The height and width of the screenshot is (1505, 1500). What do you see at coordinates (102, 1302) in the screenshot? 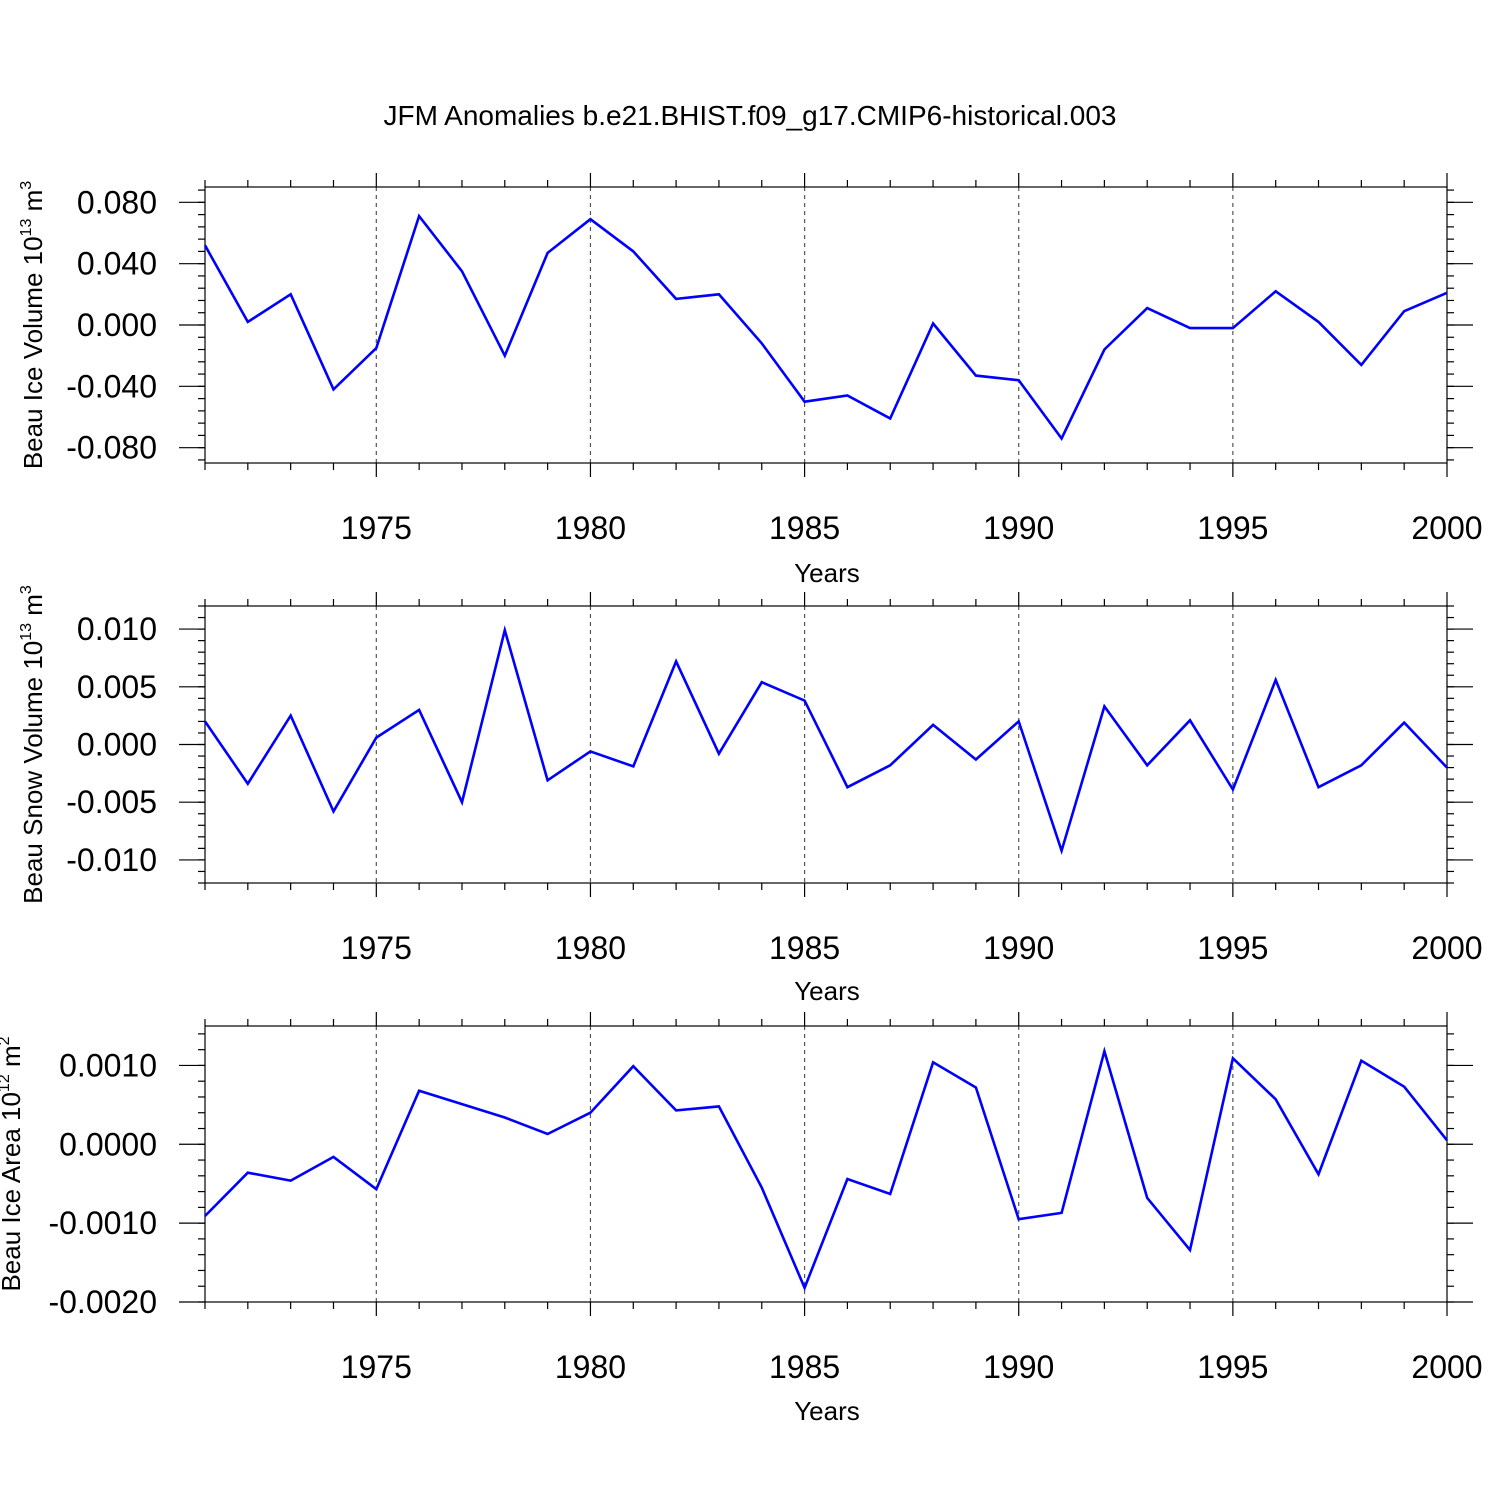
I see `y-tick-label: -0.0020` at bounding box center [102, 1302].